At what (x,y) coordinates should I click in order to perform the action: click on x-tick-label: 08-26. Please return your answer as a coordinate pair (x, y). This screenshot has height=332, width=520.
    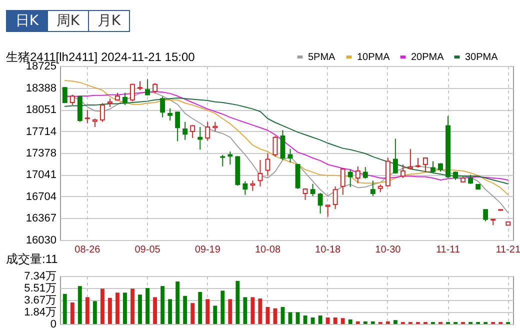
    Looking at the image, I should click on (87, 250).